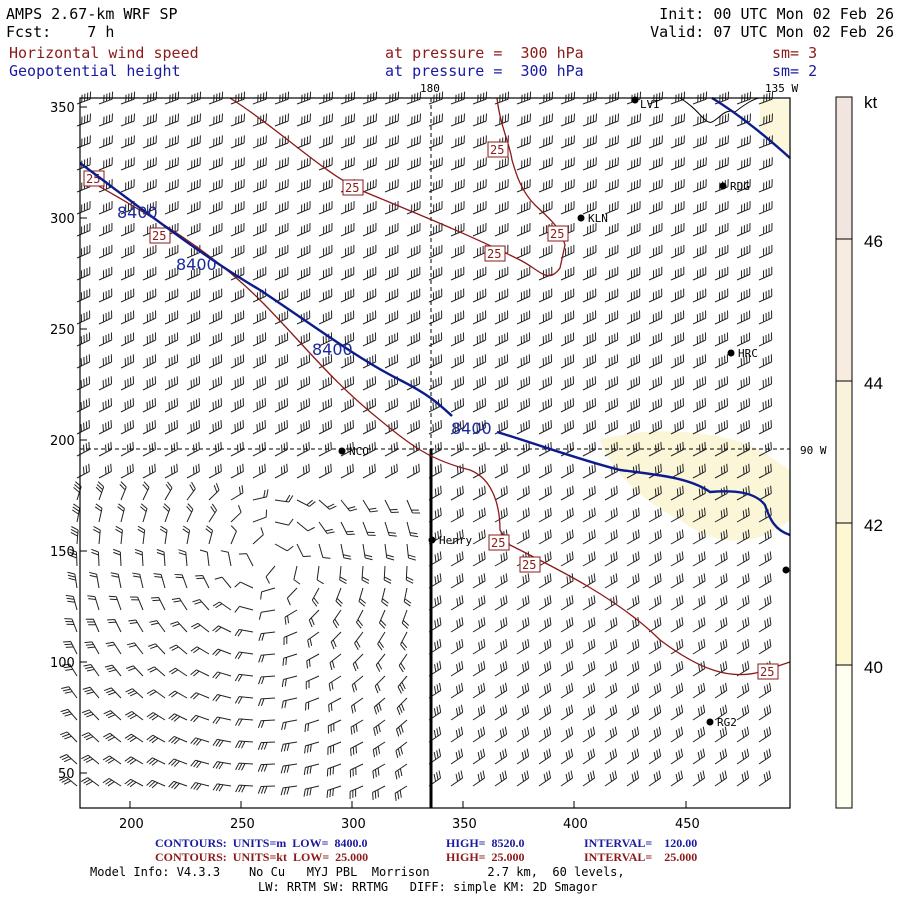 Image resolution: width=900 pixels, height=900 pixels. What do you see at coordinates (529, 565) in the screenshot?
I see `svg-text: 25` at bounding box center [529, 565].